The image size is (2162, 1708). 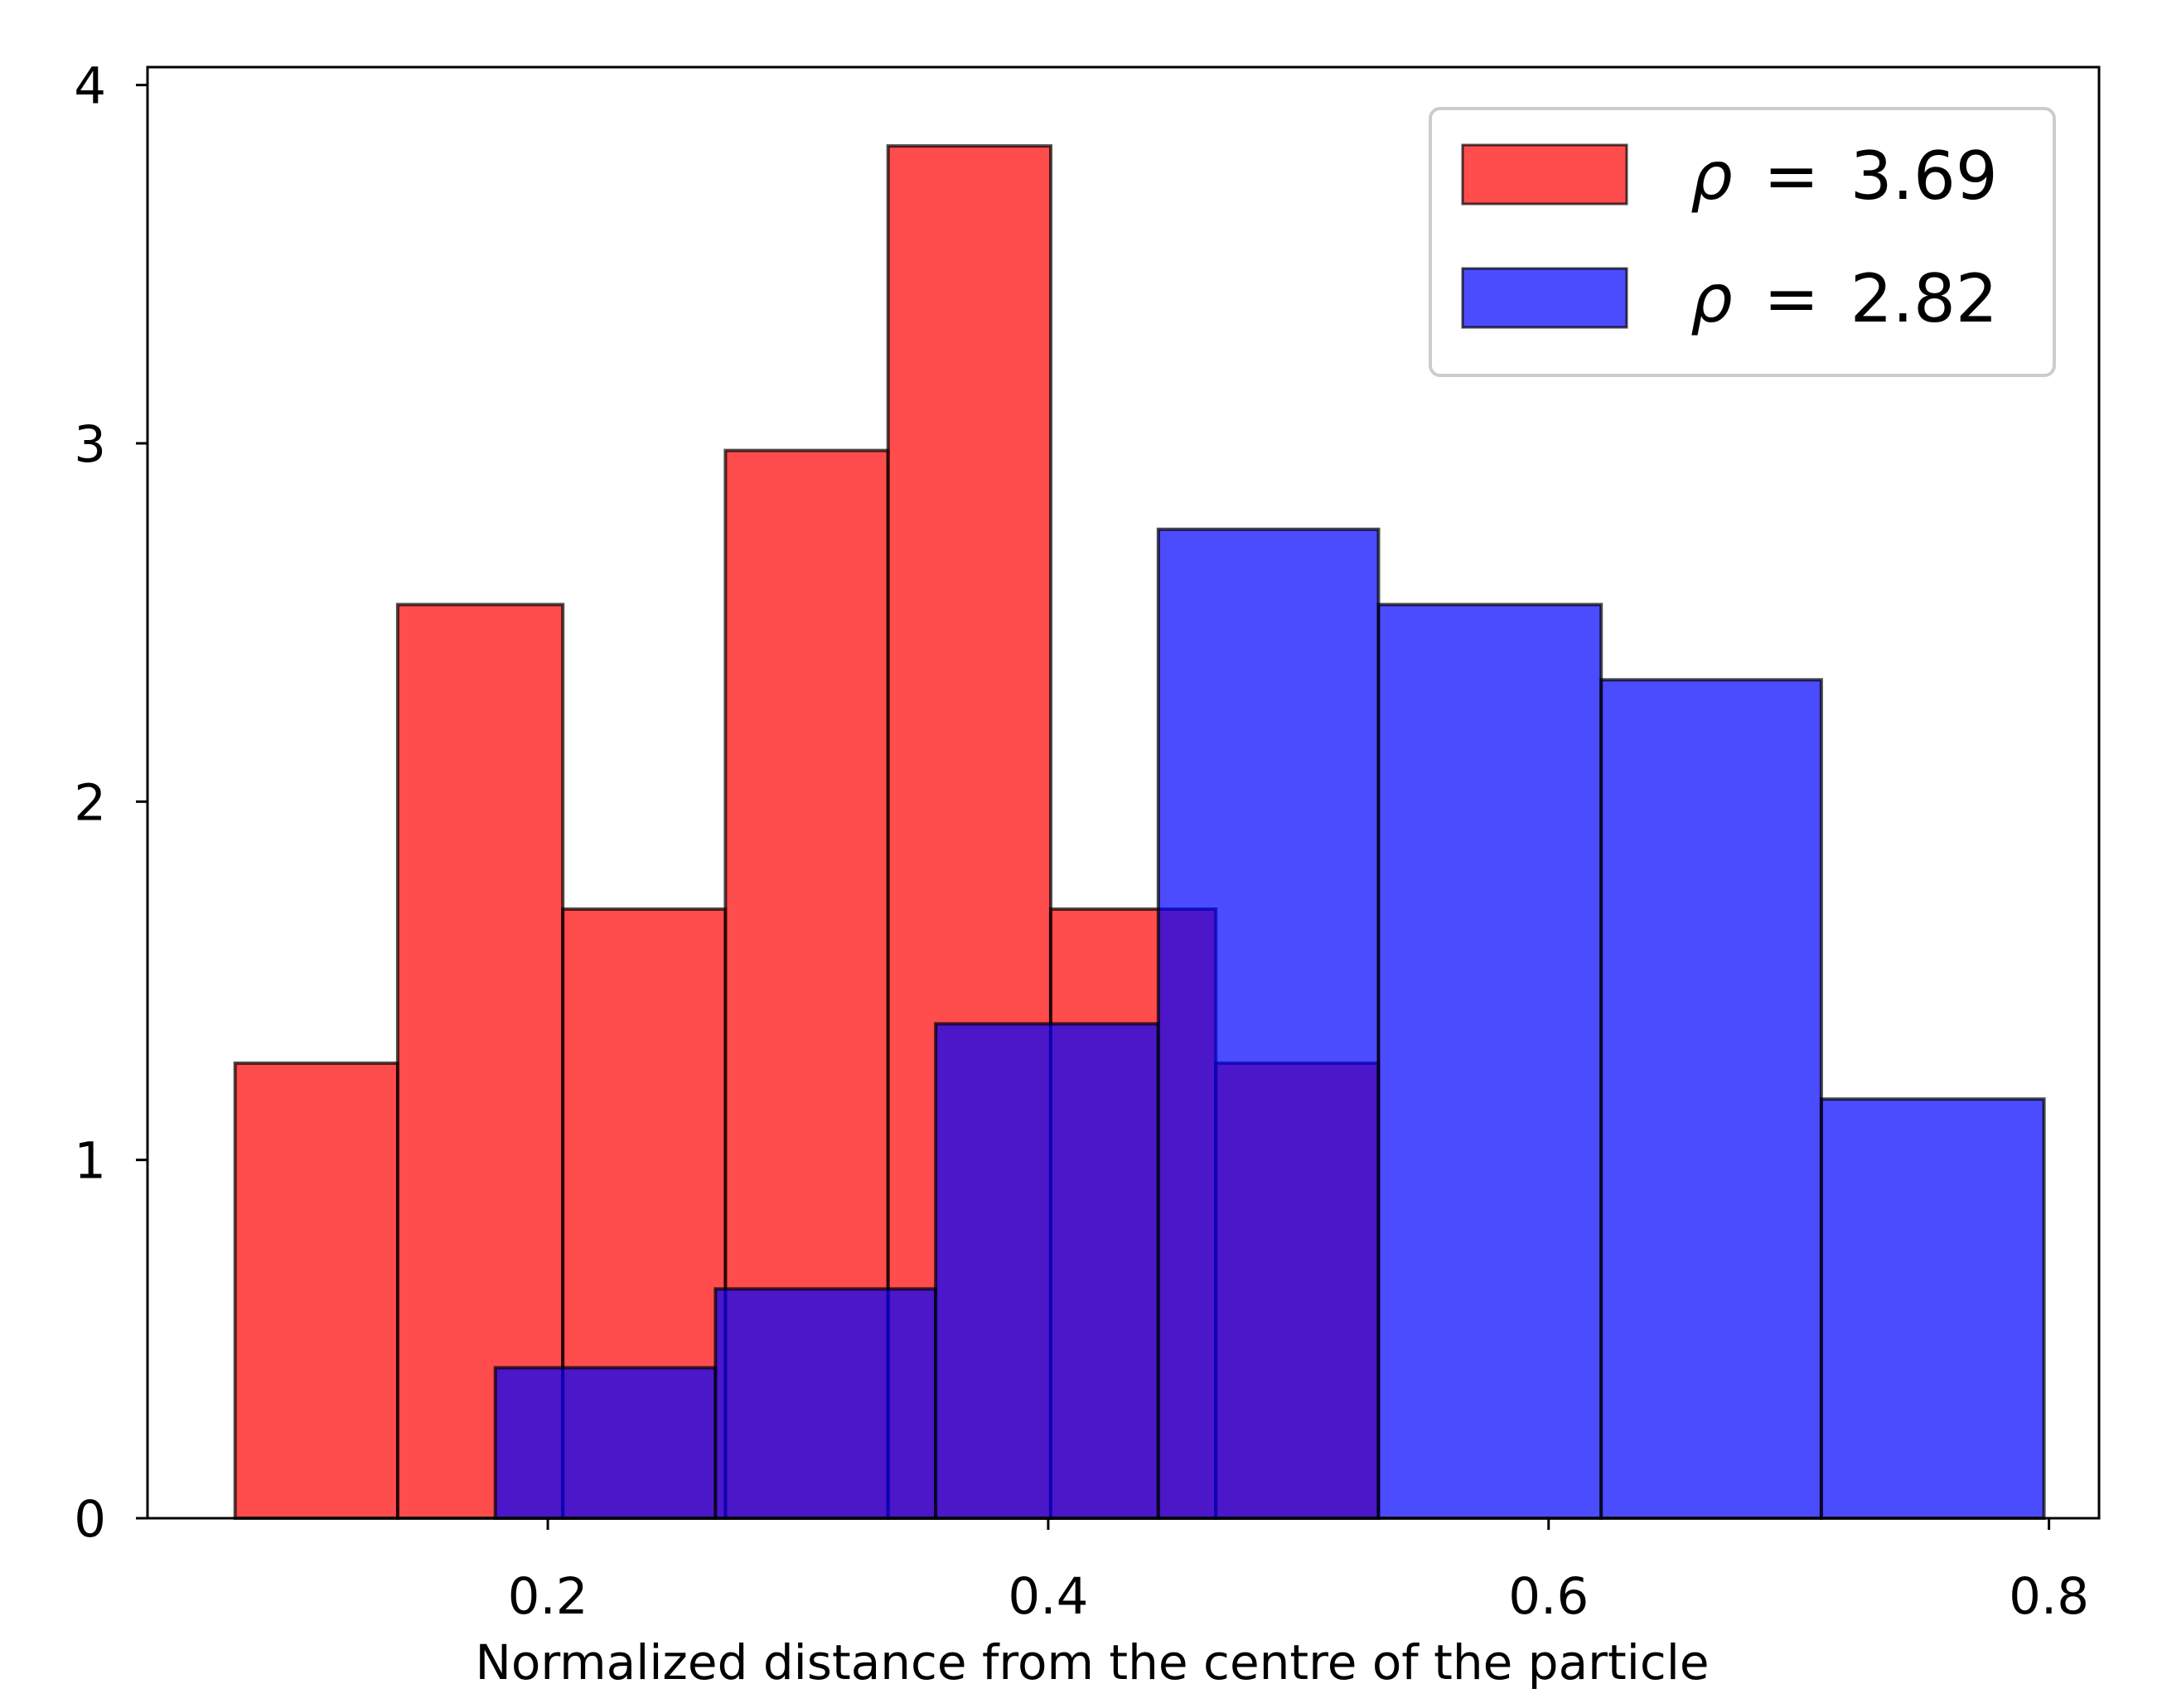 I want to click on y-tick-label-1: 0, so click(x=90, y=1520).